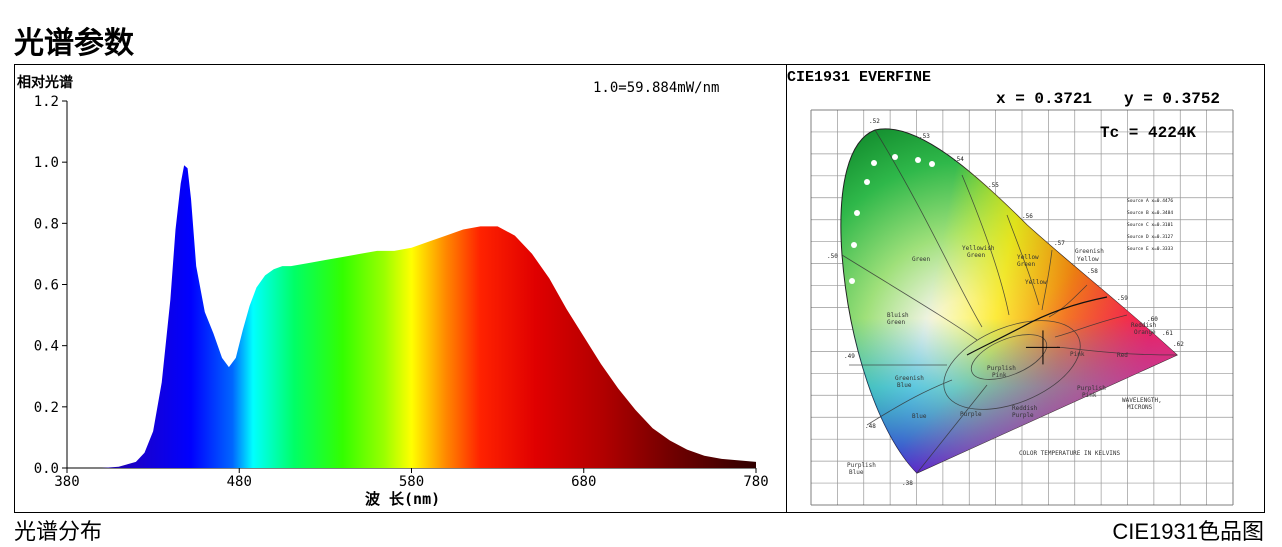  I want to click on svg-text: .50, so click(832, 256).